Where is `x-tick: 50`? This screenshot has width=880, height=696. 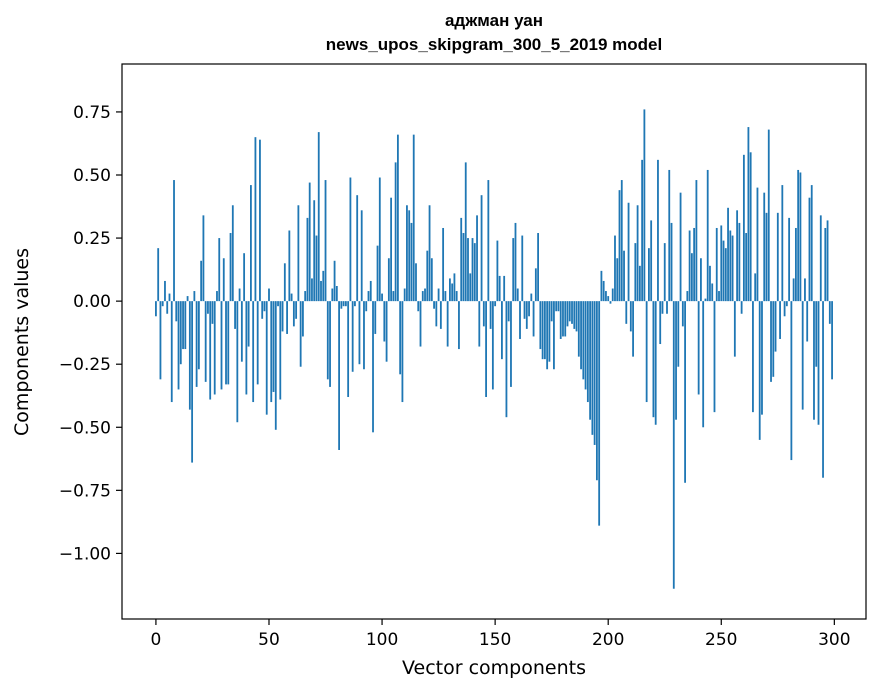
x-tick: 50 is located at coordinates (269, 634).